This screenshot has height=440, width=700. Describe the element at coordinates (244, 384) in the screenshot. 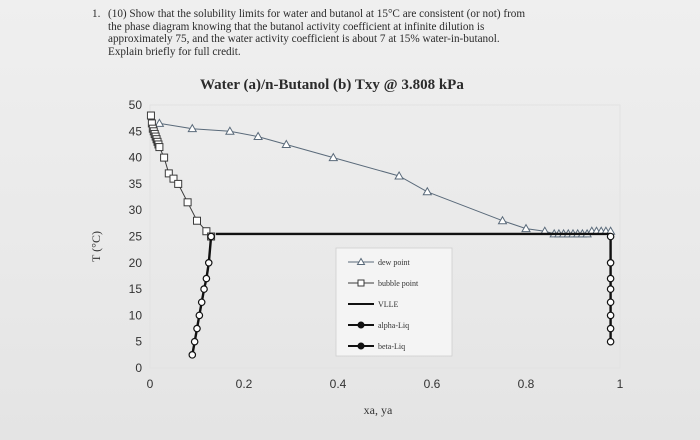

I see `x-tick-label: 0.2` at that location.